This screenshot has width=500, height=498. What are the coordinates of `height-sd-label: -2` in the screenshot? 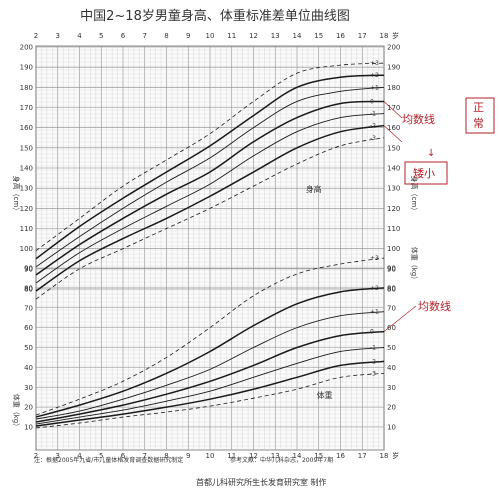 It's located at (373, 126).